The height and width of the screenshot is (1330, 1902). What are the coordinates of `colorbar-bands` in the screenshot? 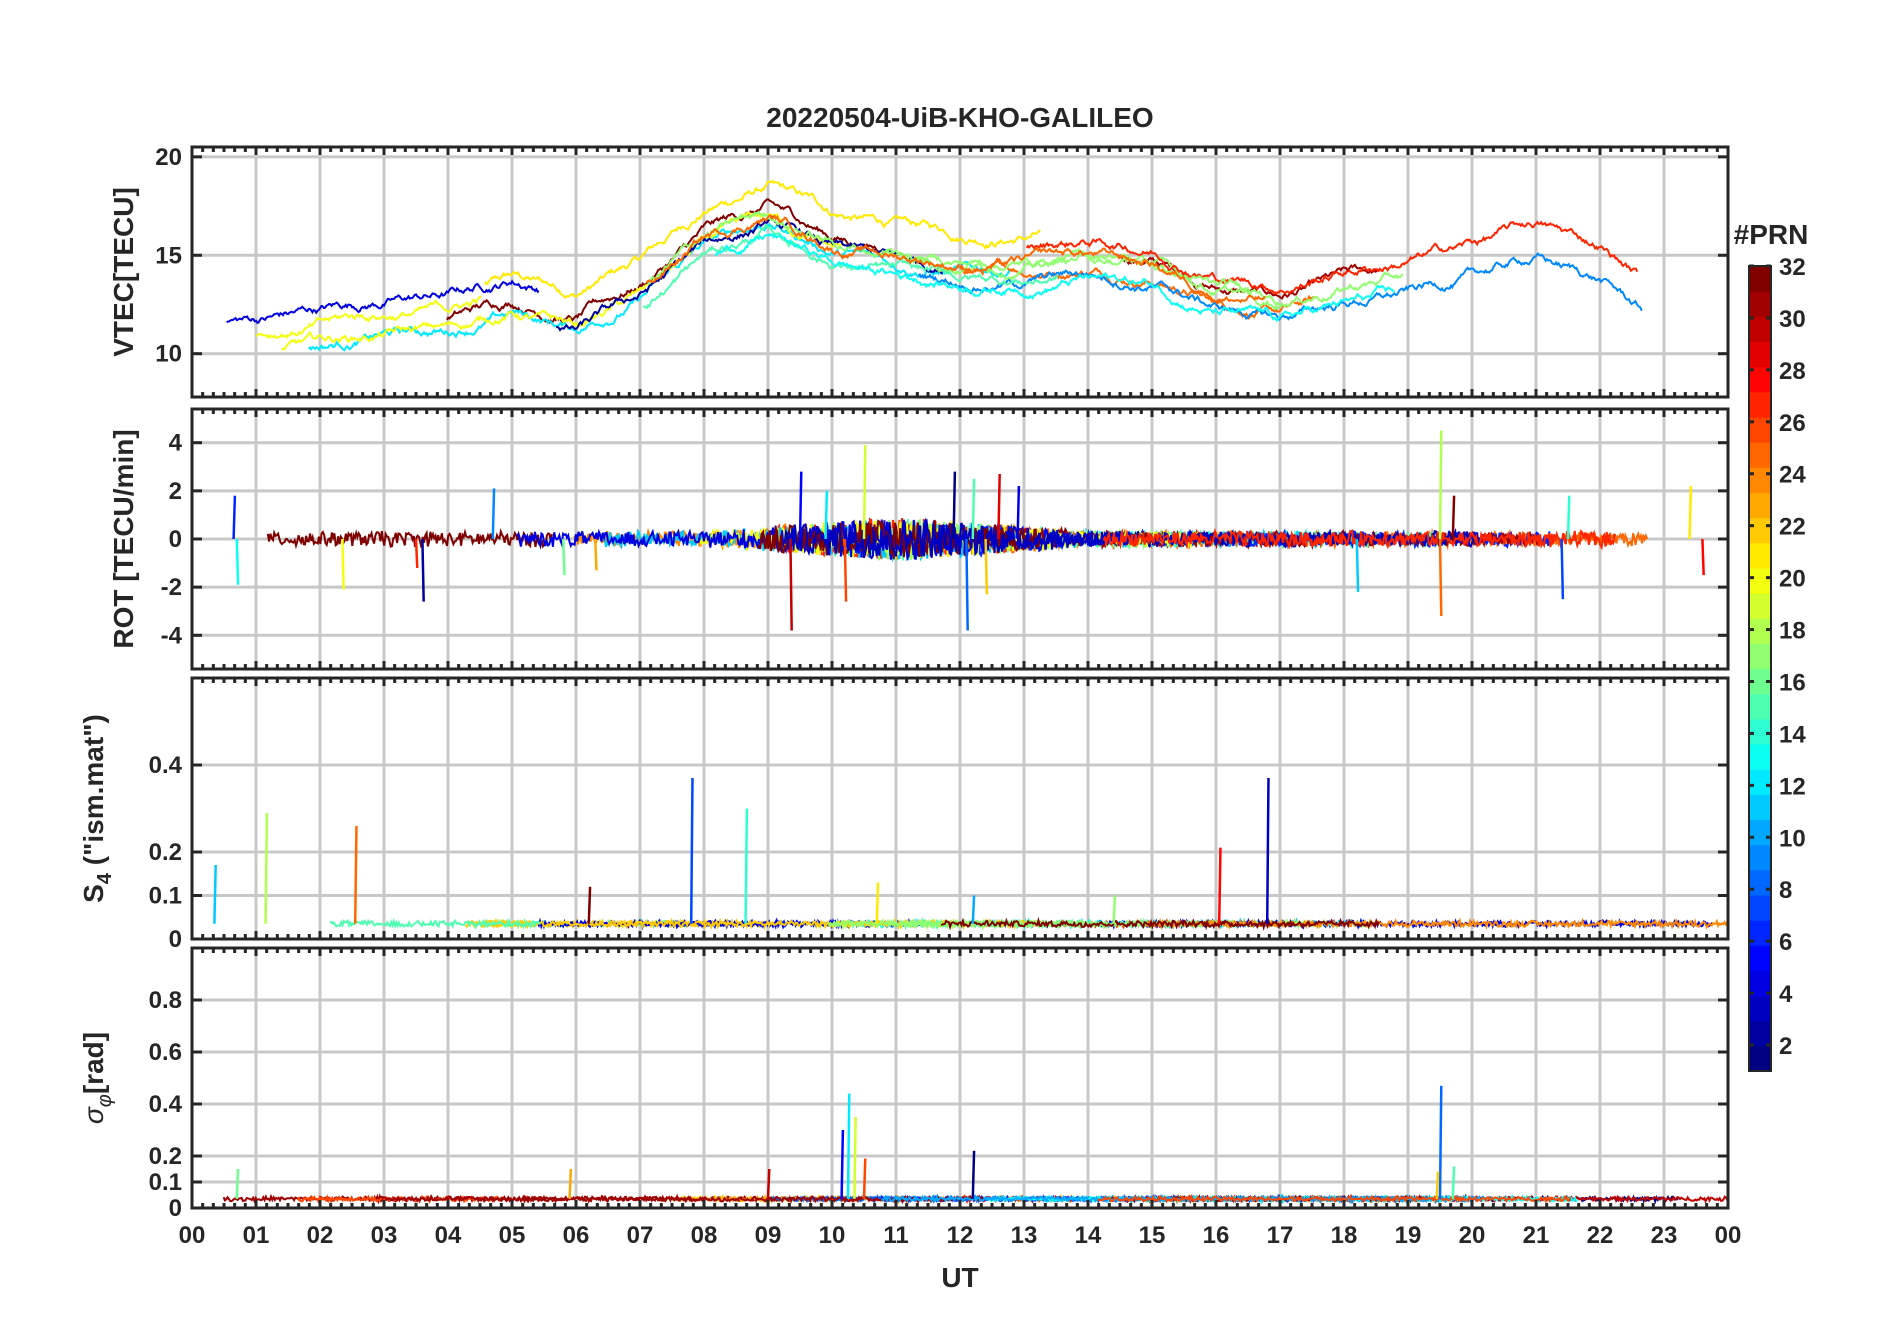 It's located at (1760, 669).